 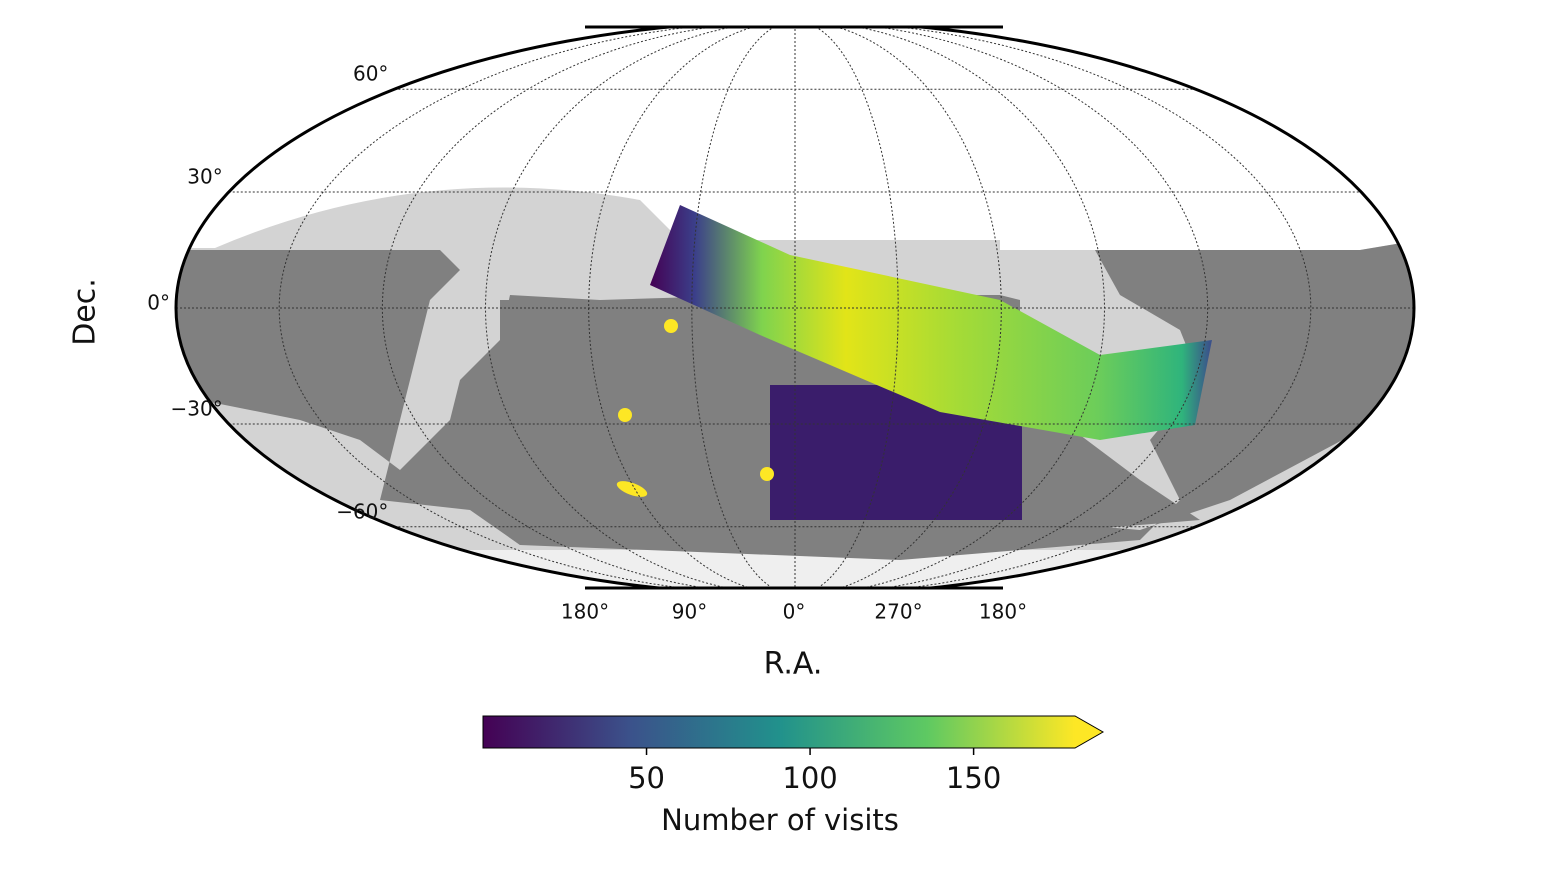 What do you see at coordinates (794, 612) in the screenshot?
I see `x-tick-label: 0°` at bounding box center [794, 612].